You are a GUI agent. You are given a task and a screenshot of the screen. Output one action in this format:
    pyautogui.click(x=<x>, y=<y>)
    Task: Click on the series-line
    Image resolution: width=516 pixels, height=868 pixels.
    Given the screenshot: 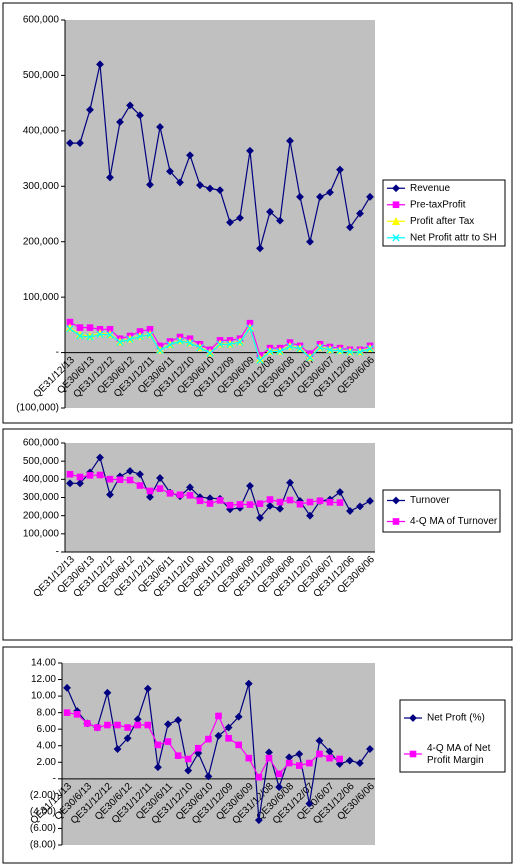 What is the action you would take?
    pyautogui.click(x=203, y=745)
    